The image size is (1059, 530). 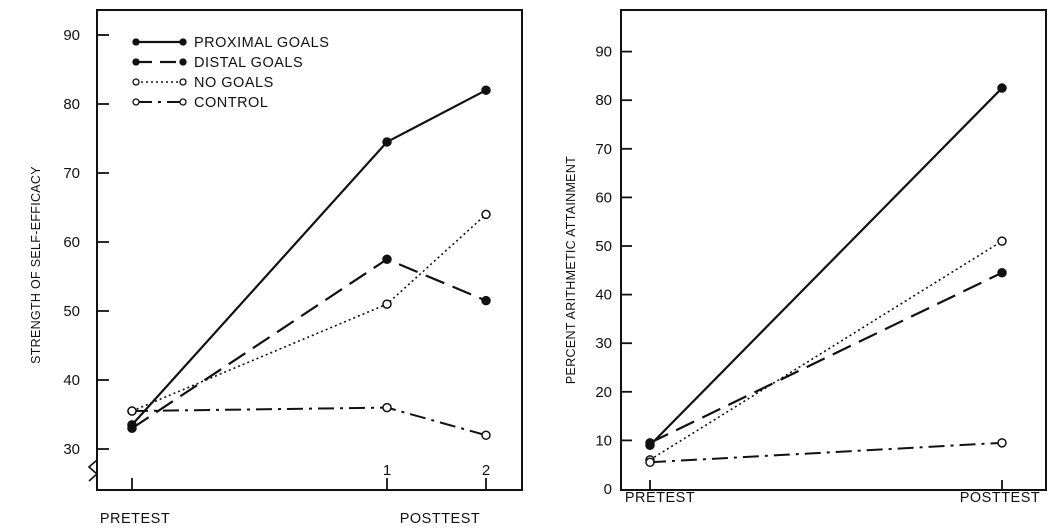 I want to click on legend-label: NO GOALS, so click(x=234, y=83).